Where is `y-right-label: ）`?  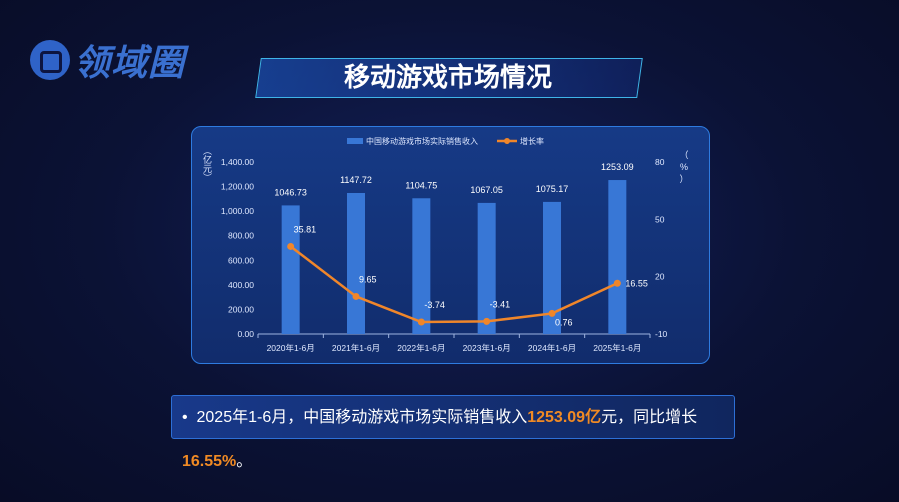 y-right-label: ） is located at coordinates (683, 179).